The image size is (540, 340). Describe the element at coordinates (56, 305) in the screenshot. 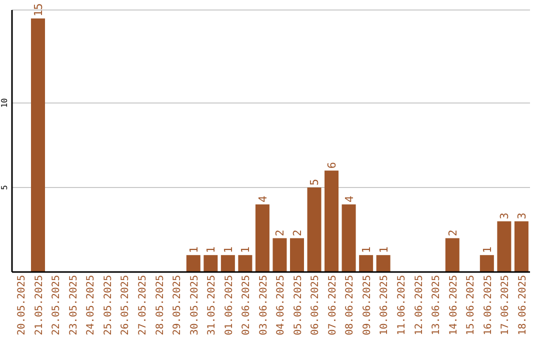

I see `x-tick-label: 22.05.2025` at that location.